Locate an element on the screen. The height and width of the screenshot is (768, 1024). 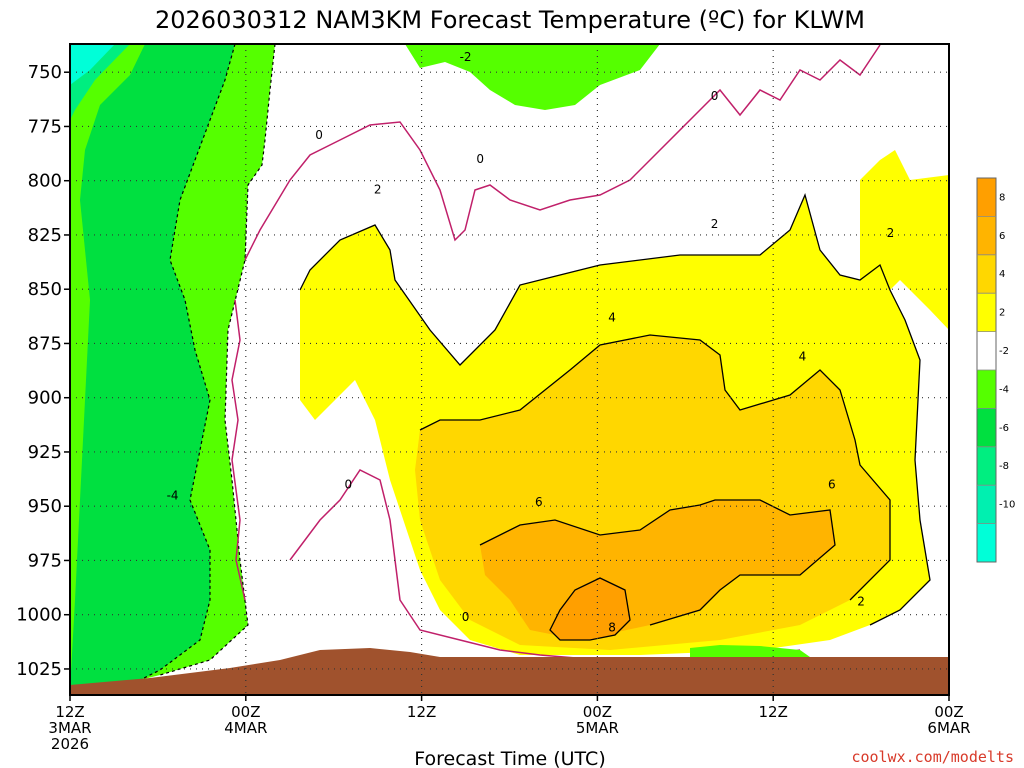
contour-6-line is located at coordinates (657, 562).